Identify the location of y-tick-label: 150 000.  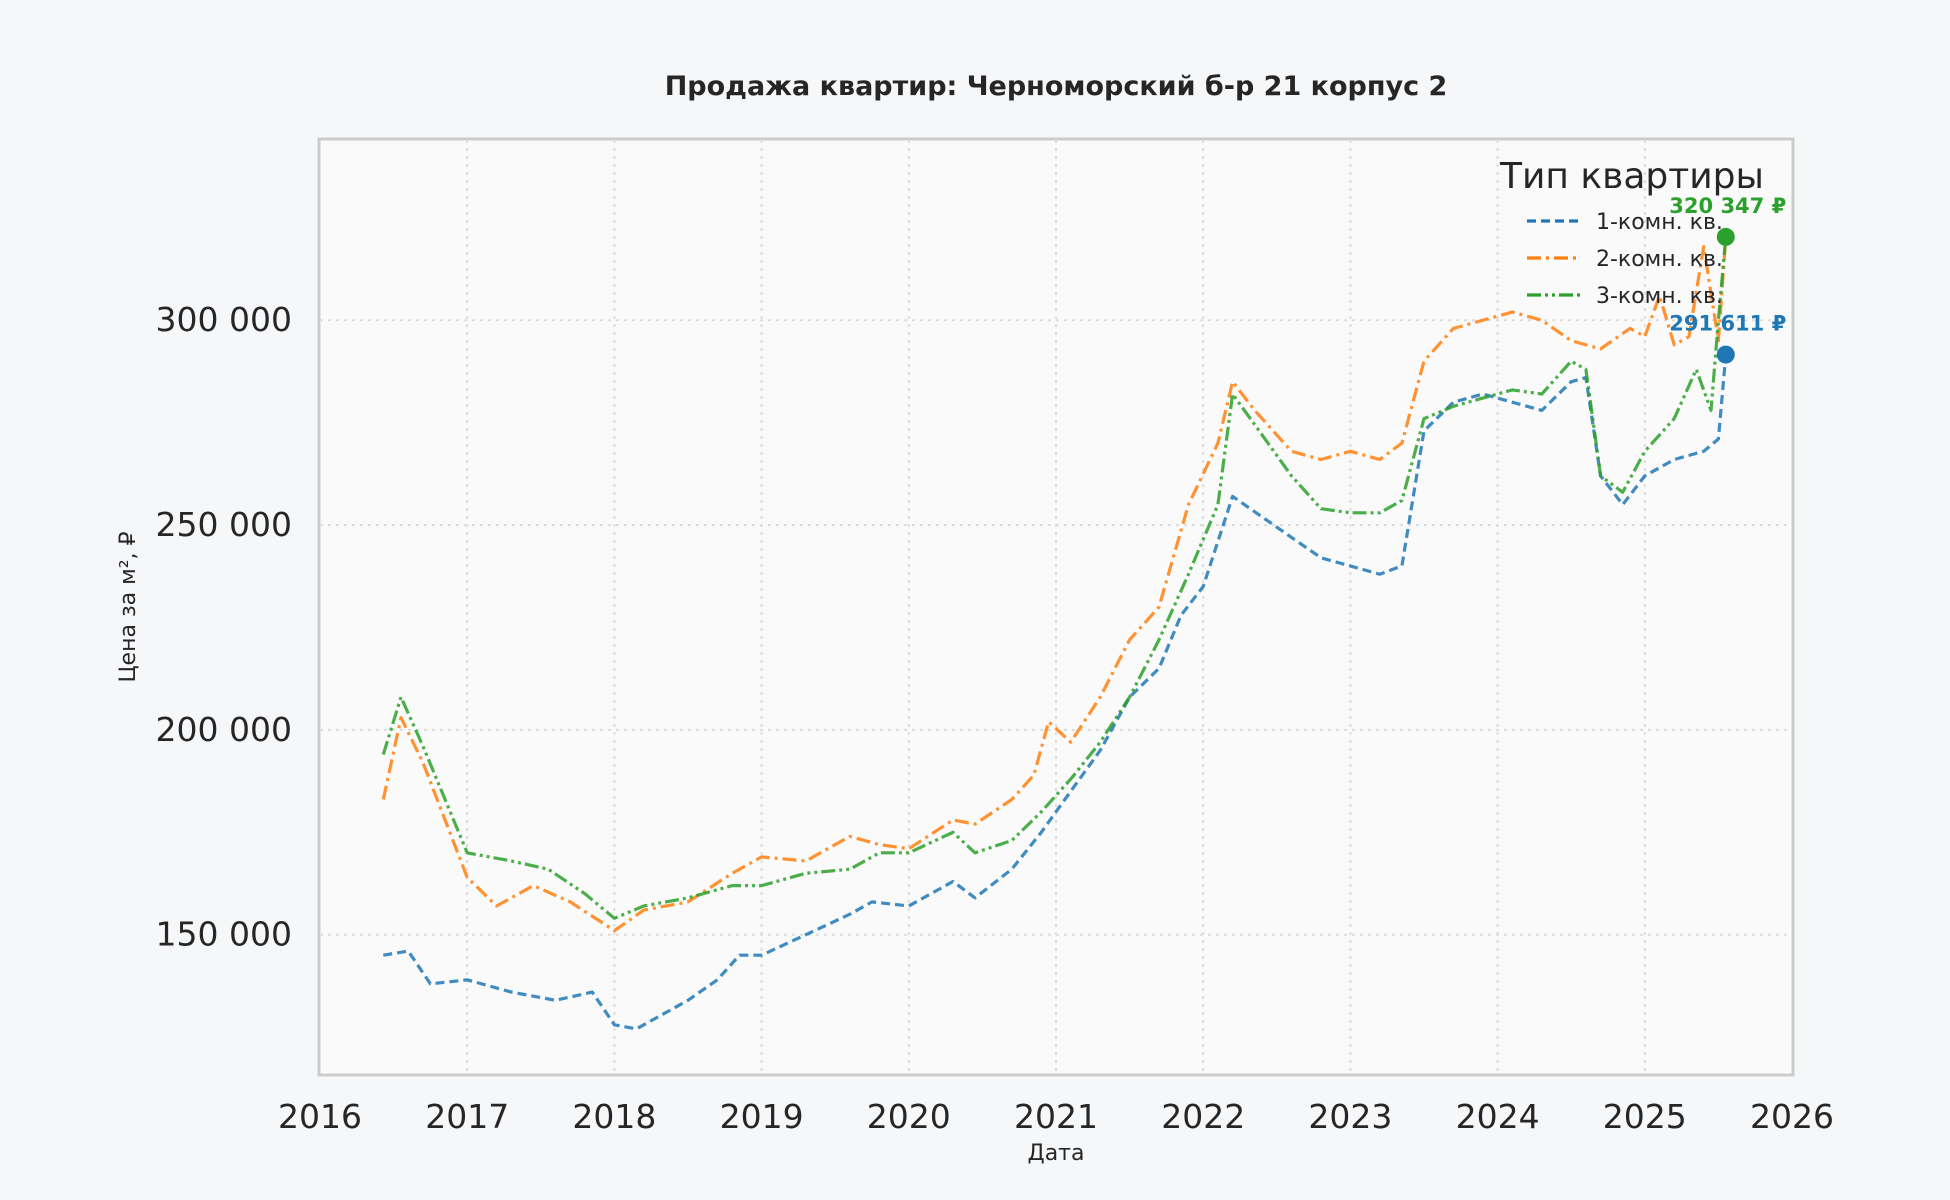
(224, 934).